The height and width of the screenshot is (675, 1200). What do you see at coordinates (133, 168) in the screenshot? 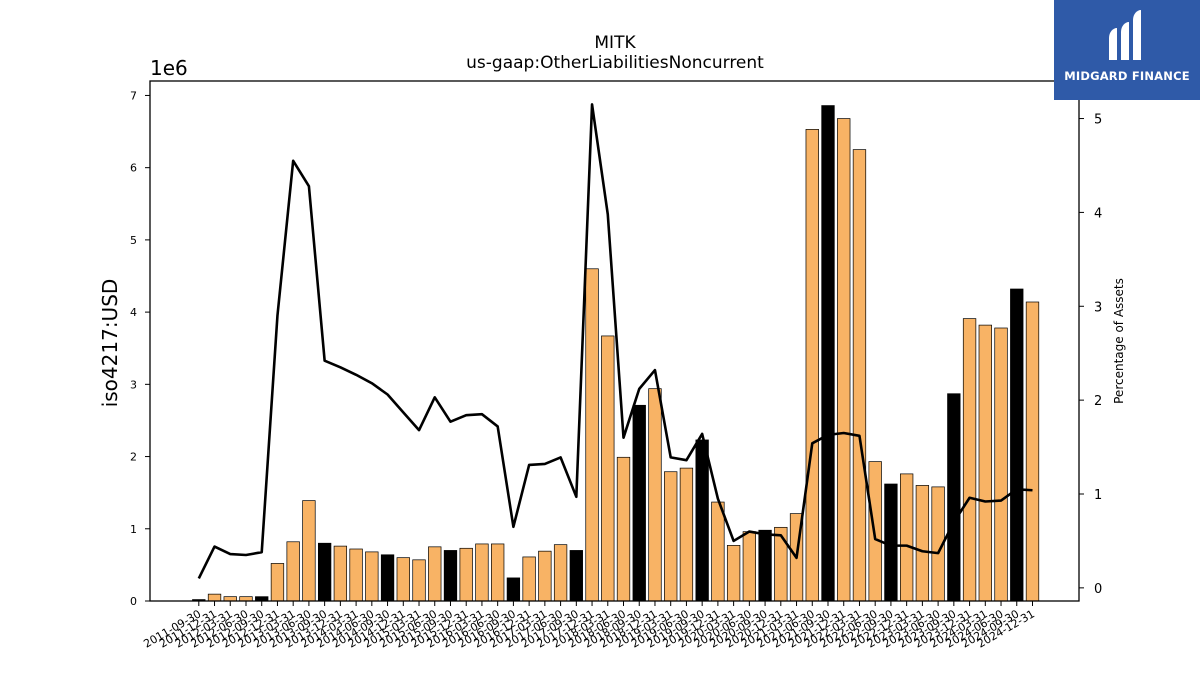
I see `y-tick-label: 6` at bounding box center [133, 168].